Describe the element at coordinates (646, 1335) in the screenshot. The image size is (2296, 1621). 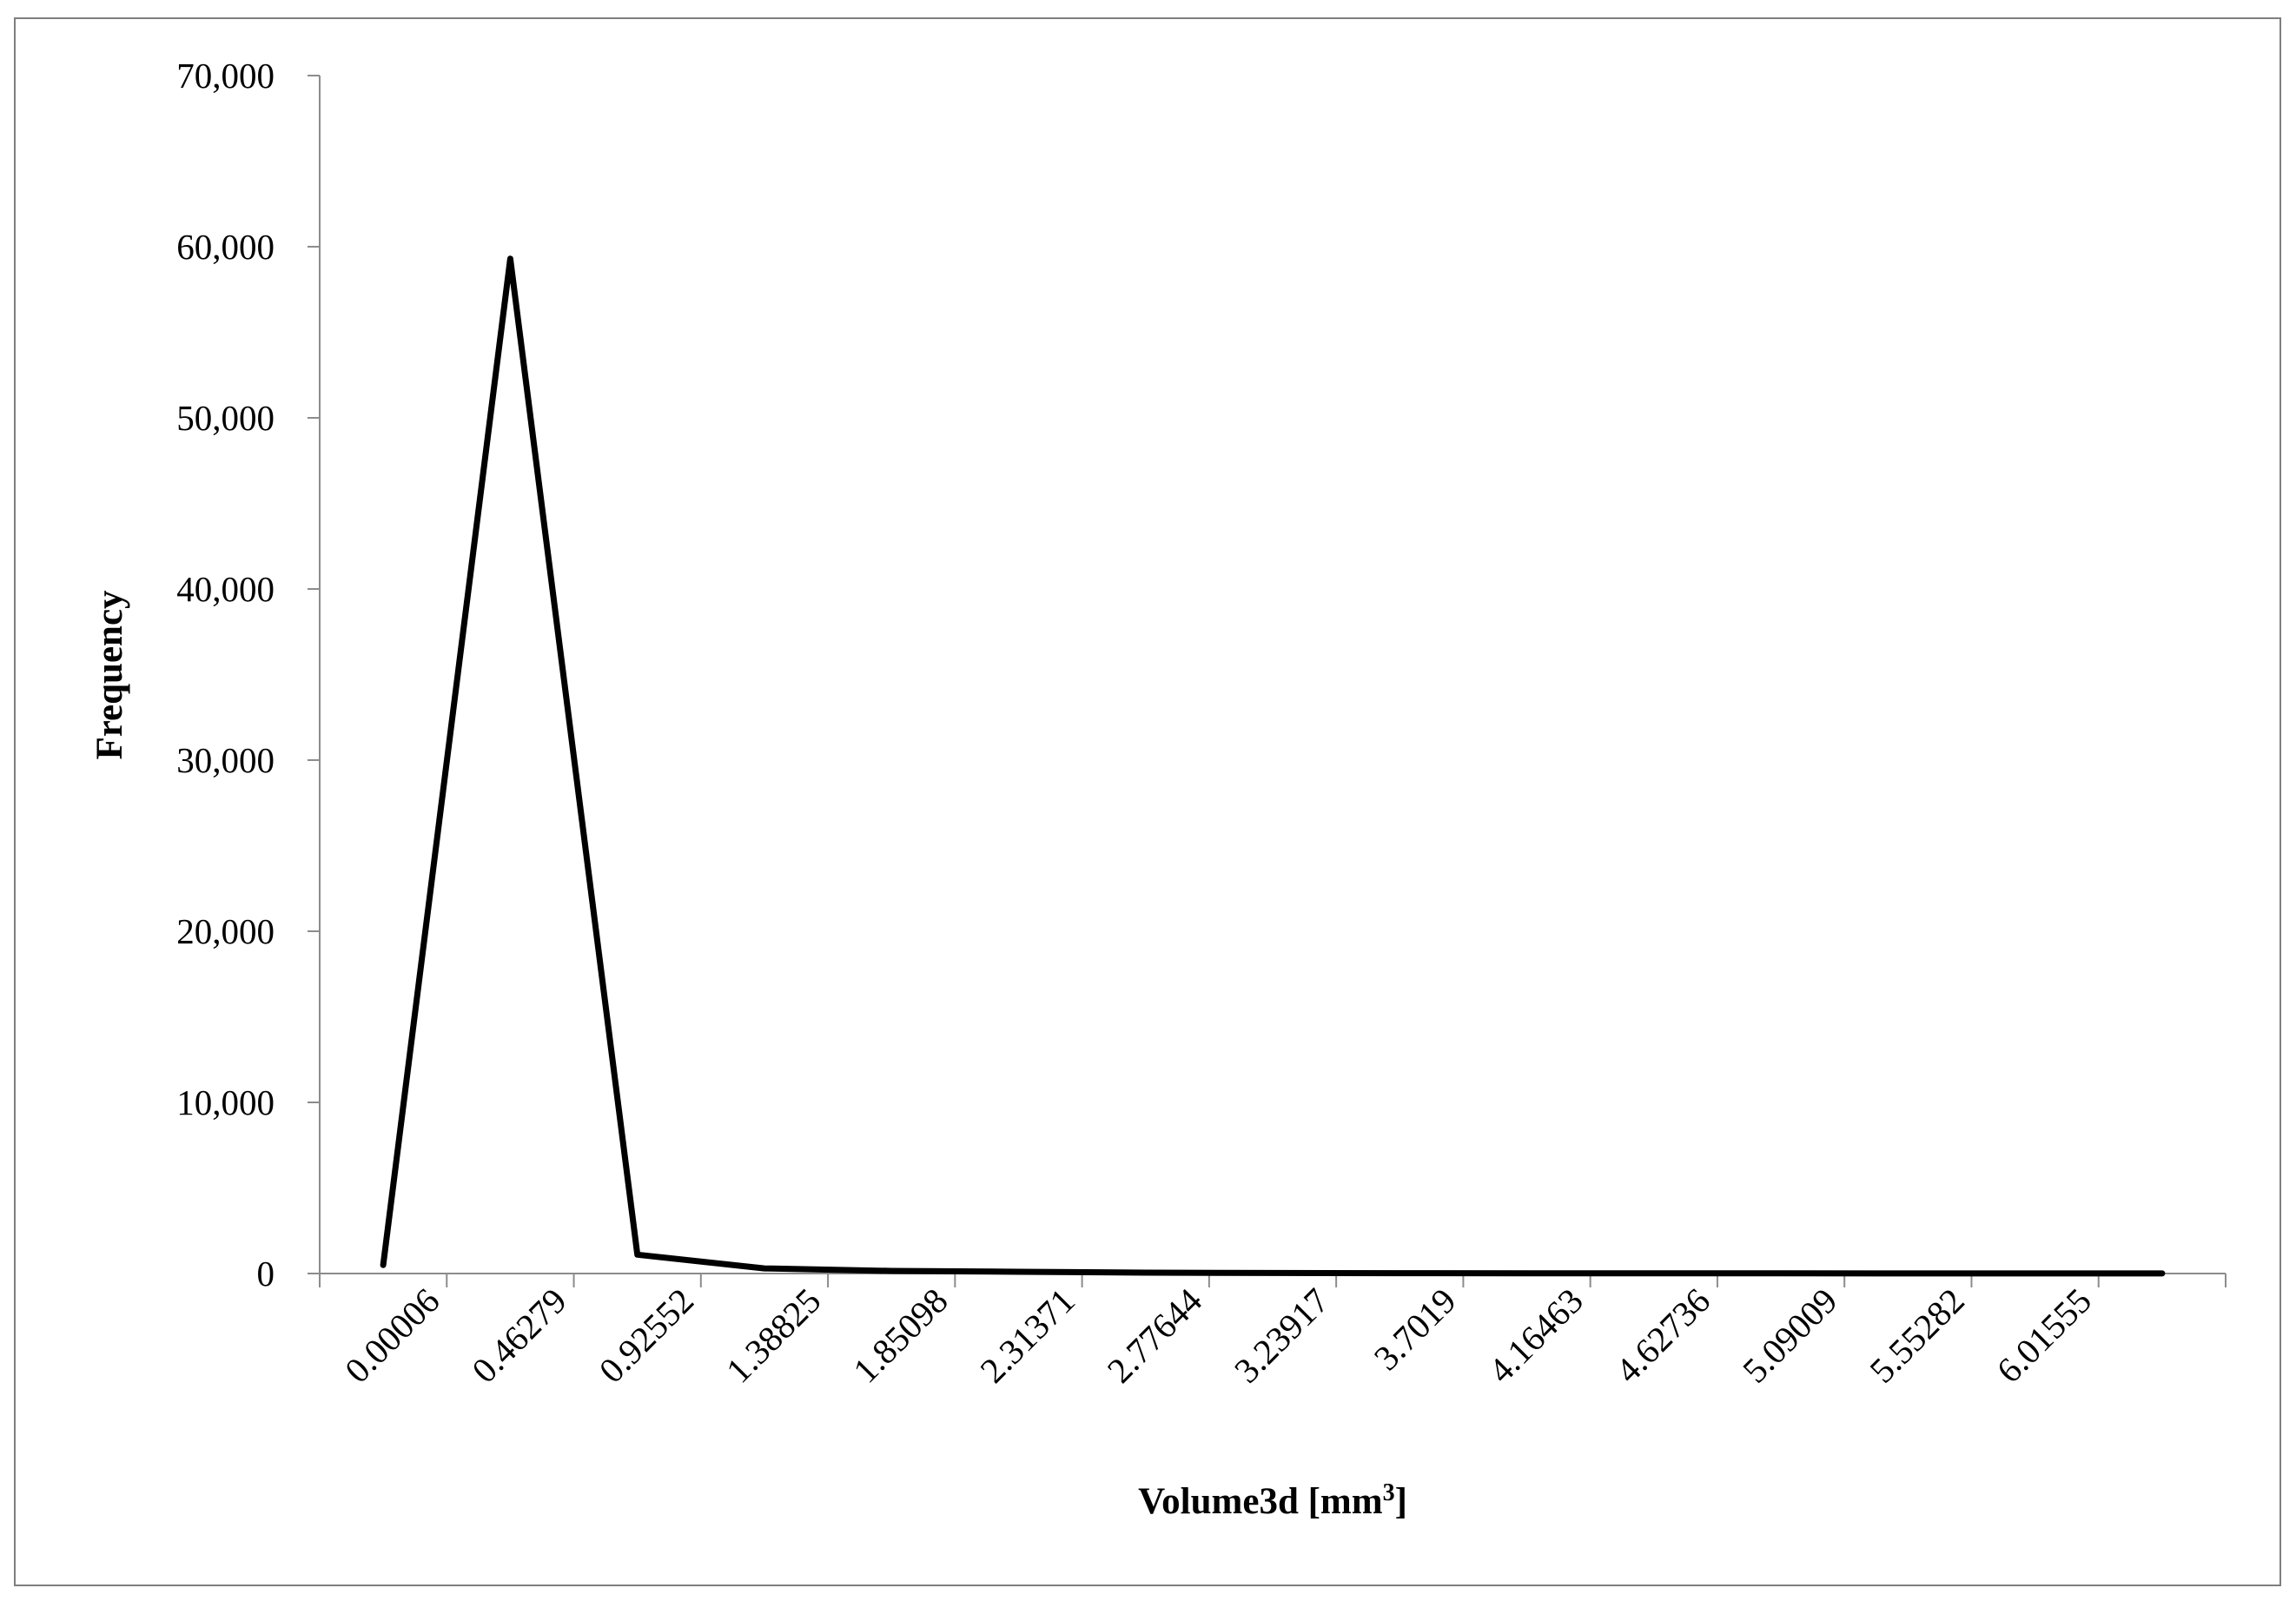
I see `x-tick-label: 0.92552` at that location.